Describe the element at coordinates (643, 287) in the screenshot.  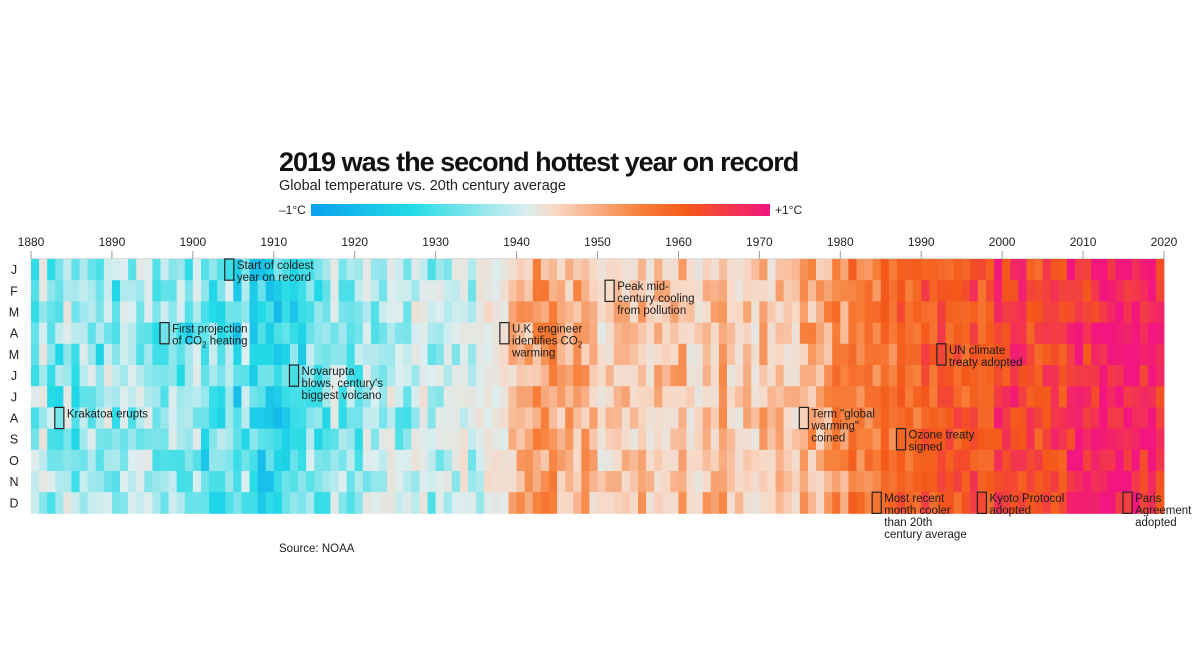
I see `annotation-text: Peak mid-` at that location.